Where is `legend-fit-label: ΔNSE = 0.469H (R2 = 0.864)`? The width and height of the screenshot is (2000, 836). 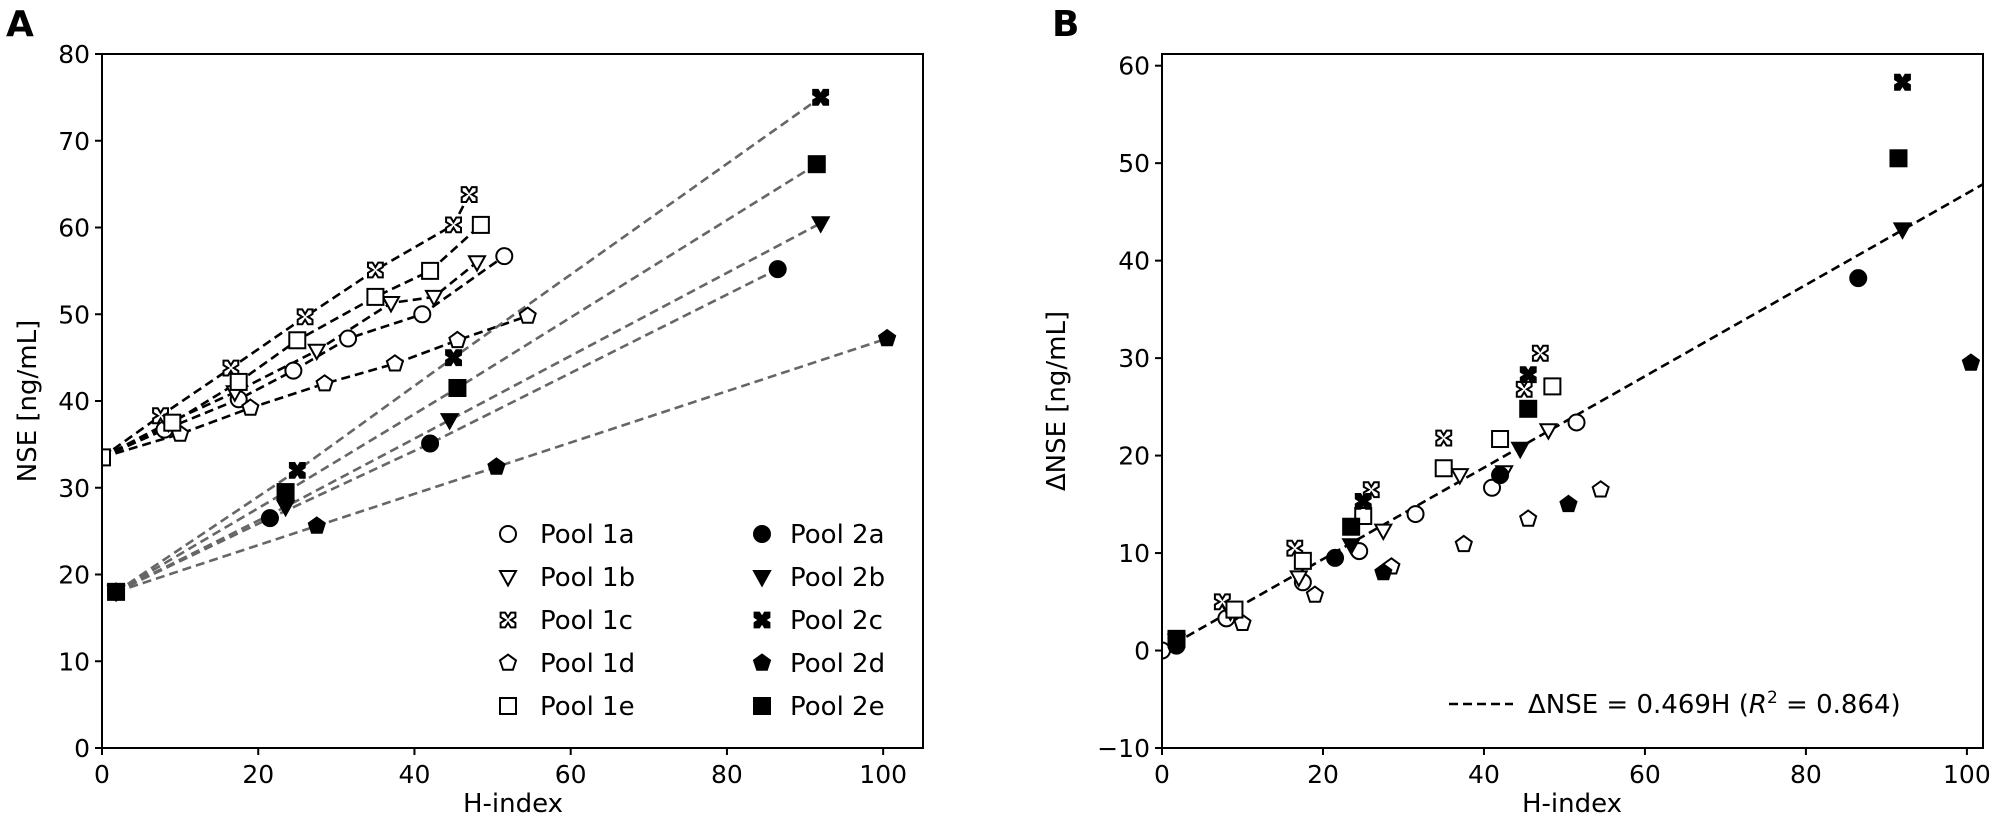
legend-fit-label: ΔNSE = 0.469H (R2 = 0.864) is located at coordinates (1714, 704).